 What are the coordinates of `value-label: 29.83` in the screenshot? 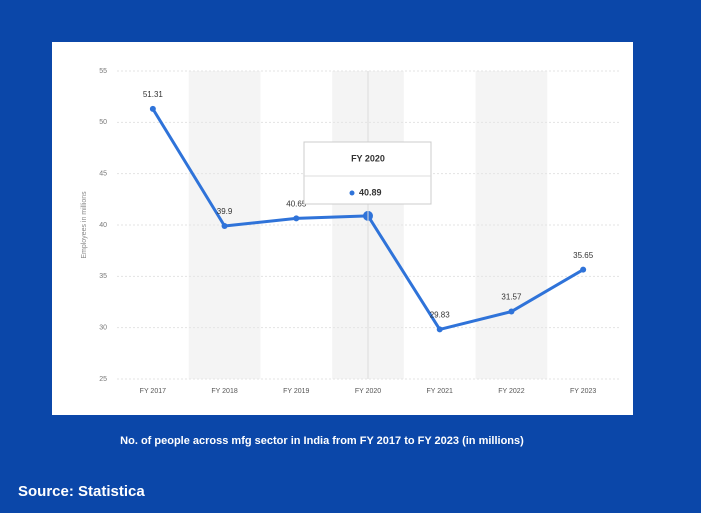 It's located at (440, 315).